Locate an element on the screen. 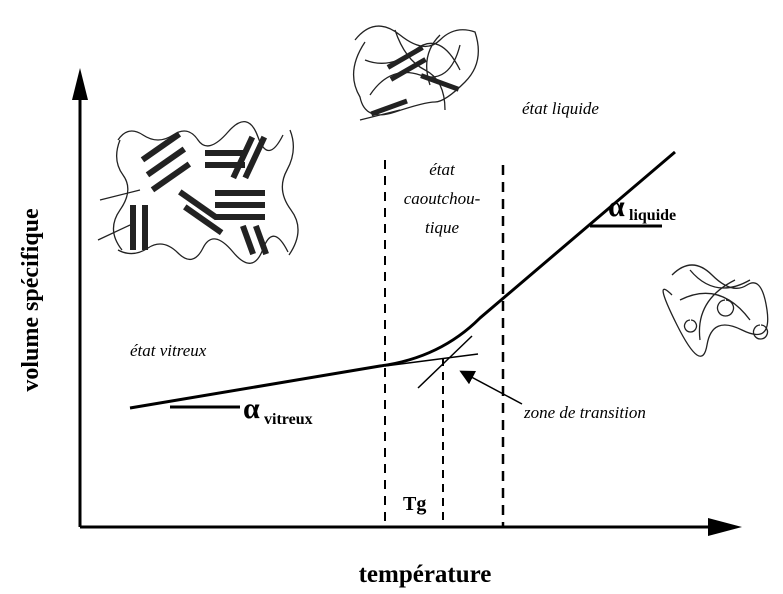 The image size is (783, 594). y-arrow is located at coordinates (80, 84).